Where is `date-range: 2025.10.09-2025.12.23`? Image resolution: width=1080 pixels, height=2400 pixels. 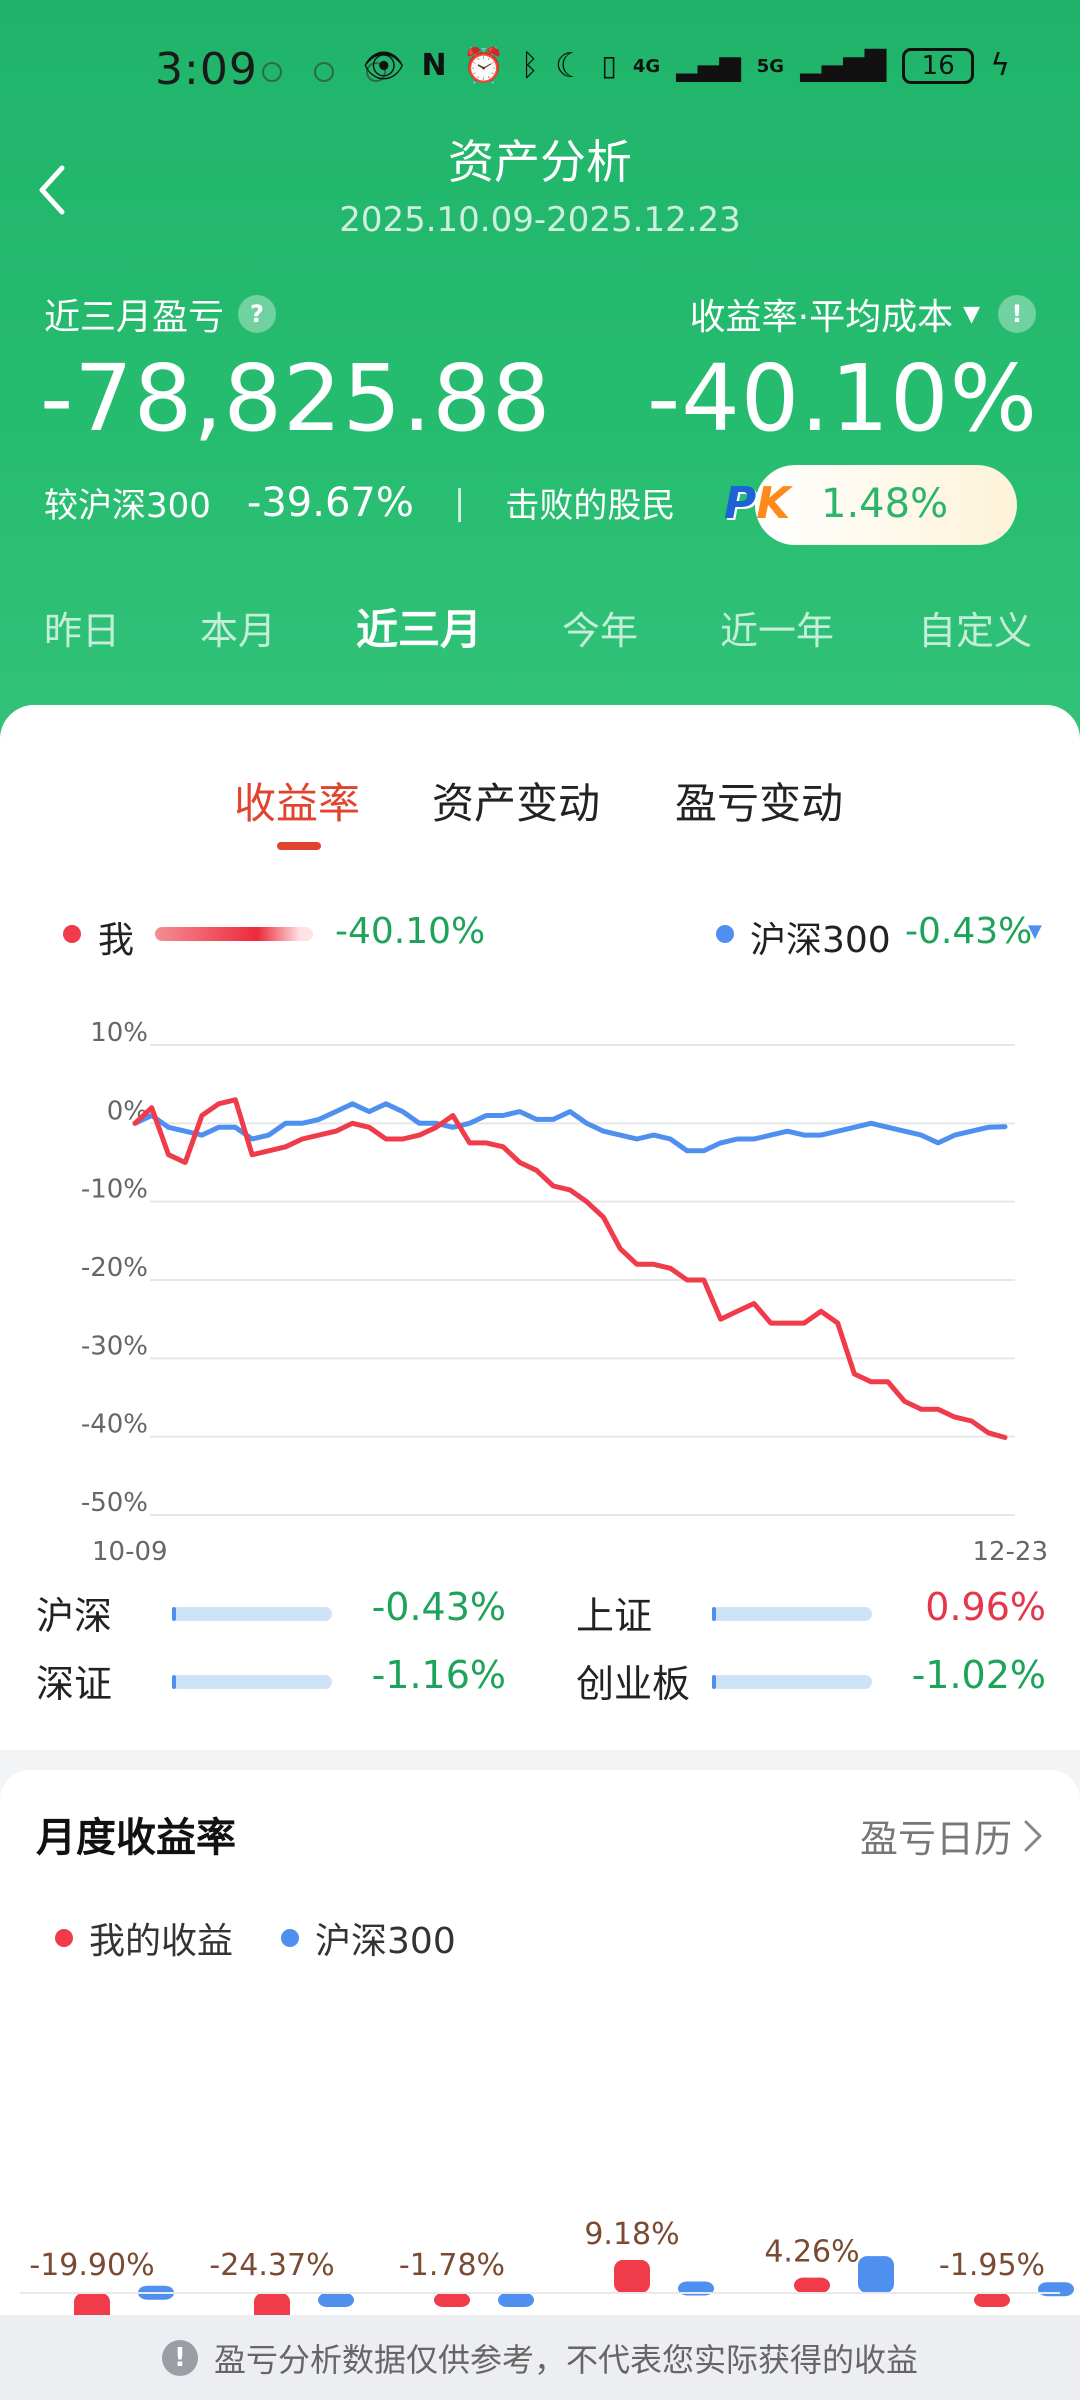 date-range: 2025.10.09-2025.12.23 is located at coordinates (540, 220).